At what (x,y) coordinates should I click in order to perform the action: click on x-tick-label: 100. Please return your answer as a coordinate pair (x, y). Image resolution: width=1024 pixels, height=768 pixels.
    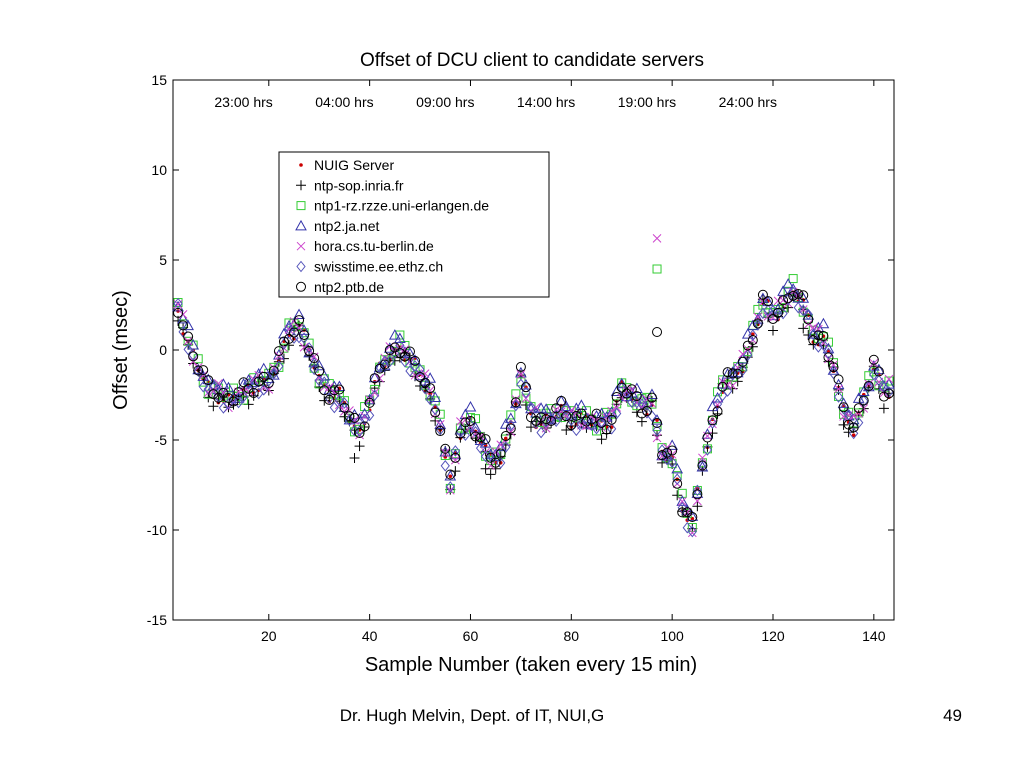
    Looking at the image, I should click on (672, 636).